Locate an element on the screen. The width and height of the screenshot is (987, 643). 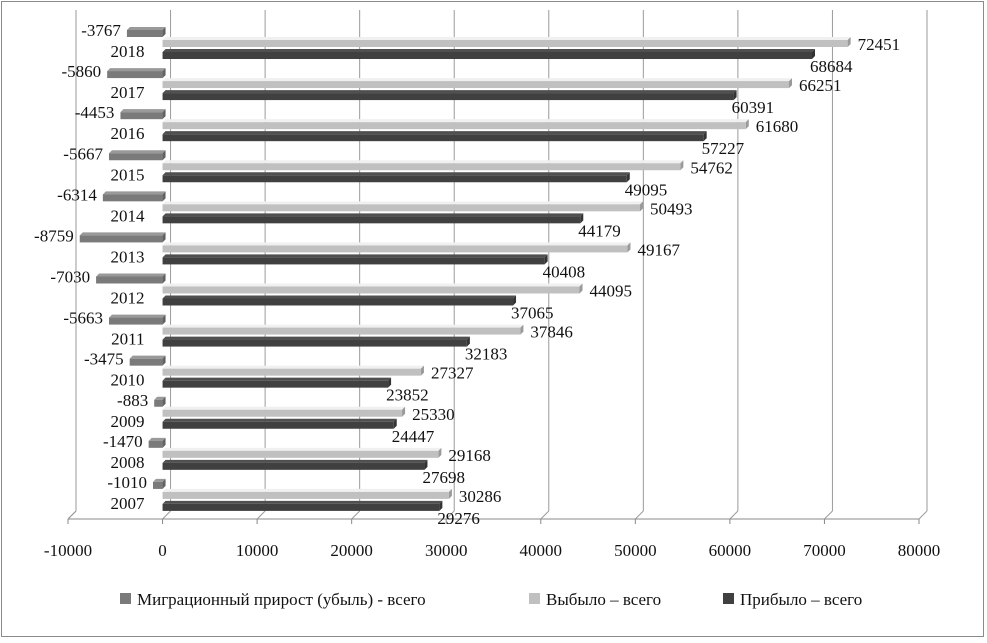
x-tick-label: -10000 is located at coordinates (68, 550).